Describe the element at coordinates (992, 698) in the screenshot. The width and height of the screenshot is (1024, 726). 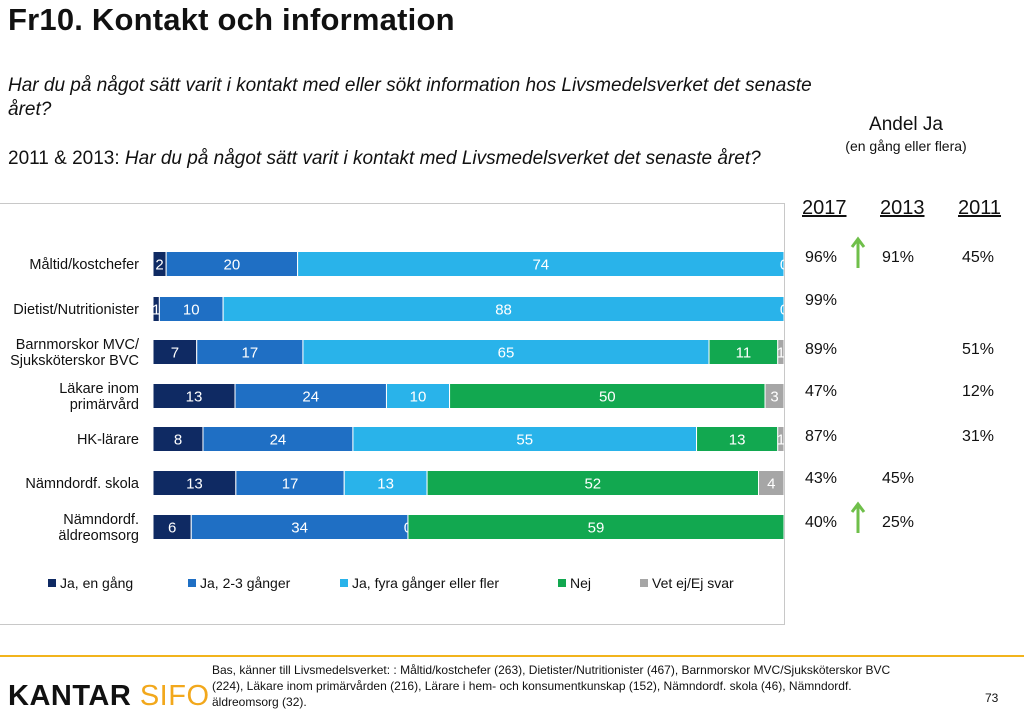
I see `page-number: 73` at that location.